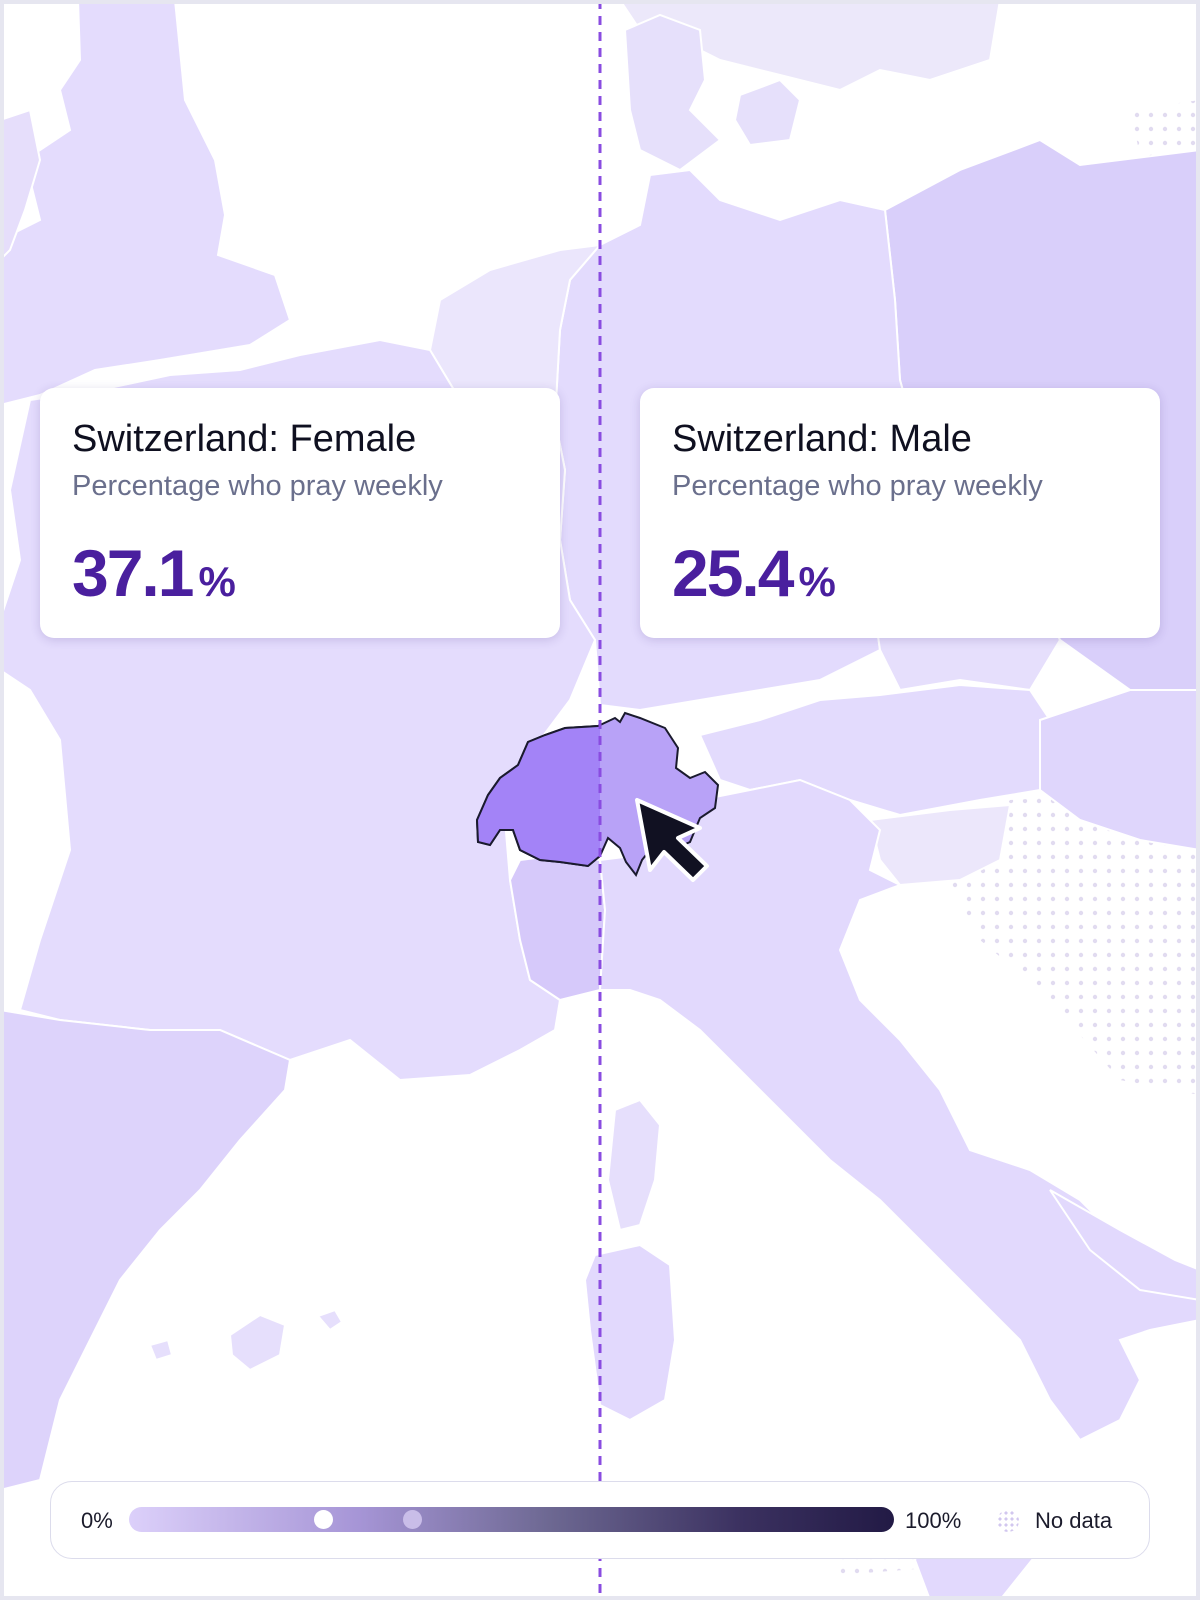 The height and width of the screenshot is (1600, 1200). I want to click on female-card-title: Switzerland: Female, so click(244, 439).